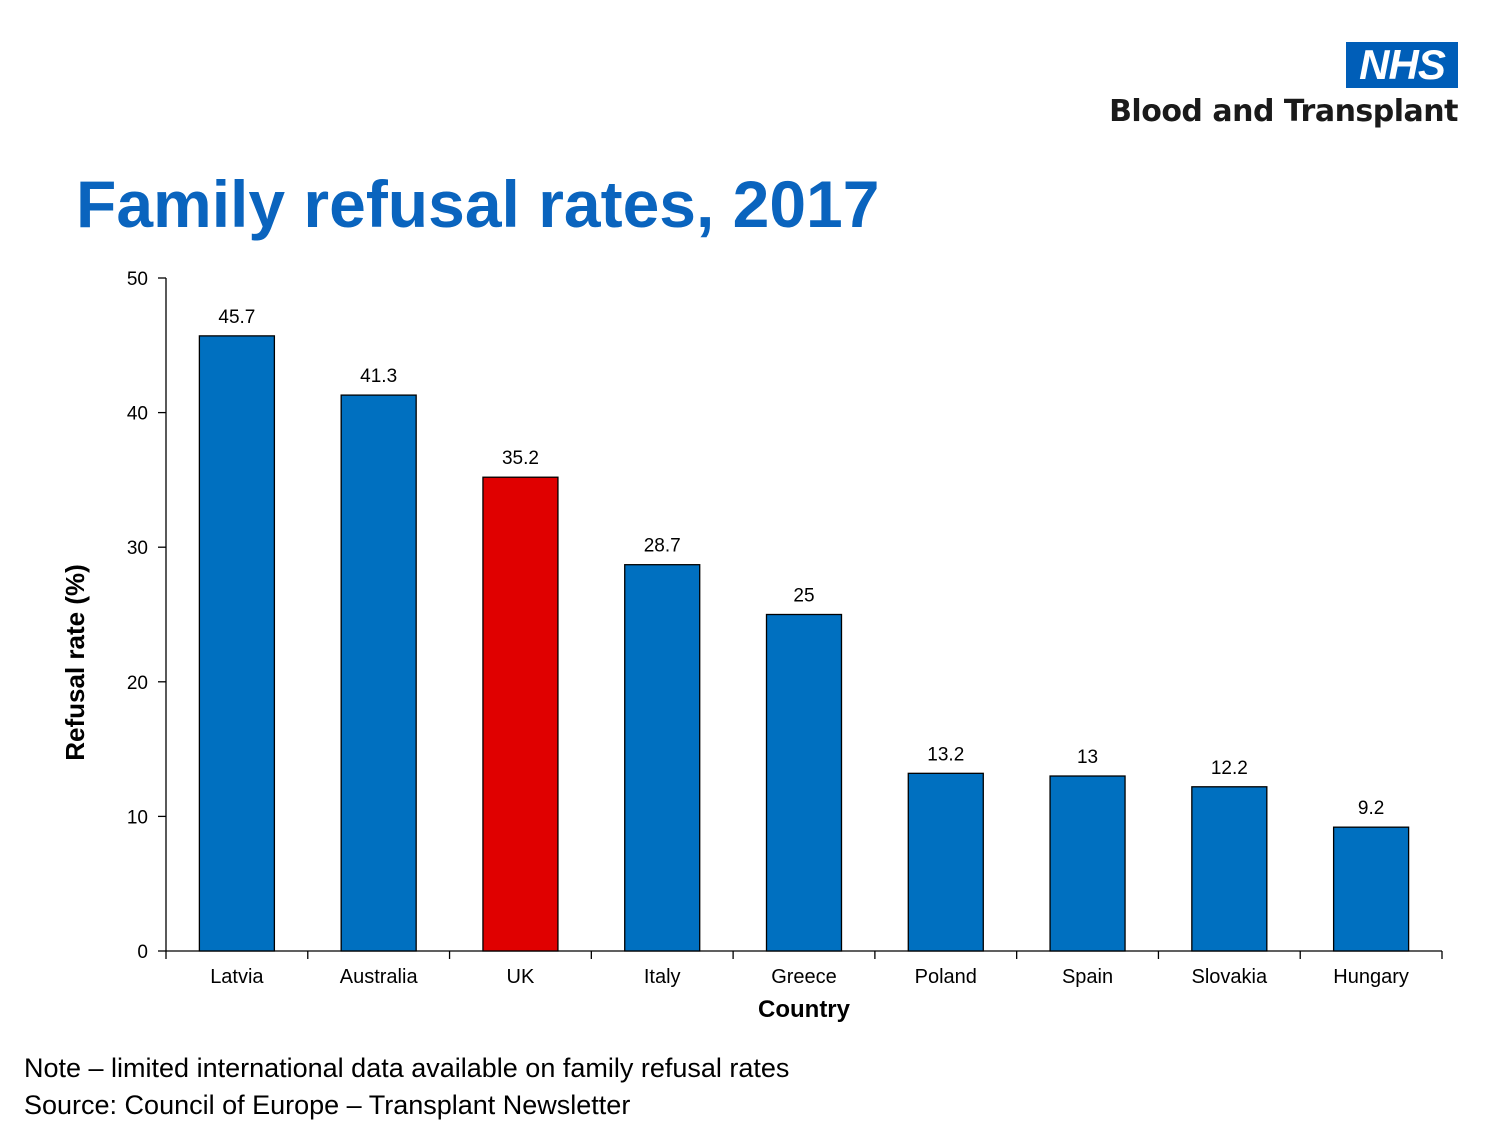 This screenshot has width=1504, height=1125. Describe the element at coordinates (137, 683) in the screenshot. I see `y-tick-label: 20` at that location.